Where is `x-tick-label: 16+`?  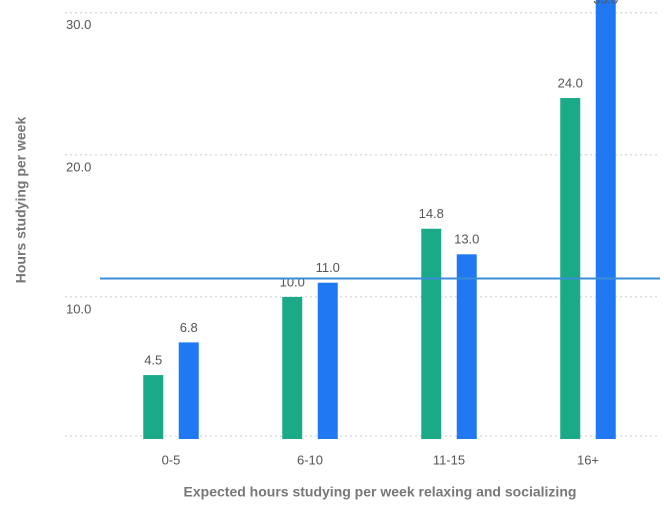
x-tick-label: 16+ is located at coordinates (588, 459).